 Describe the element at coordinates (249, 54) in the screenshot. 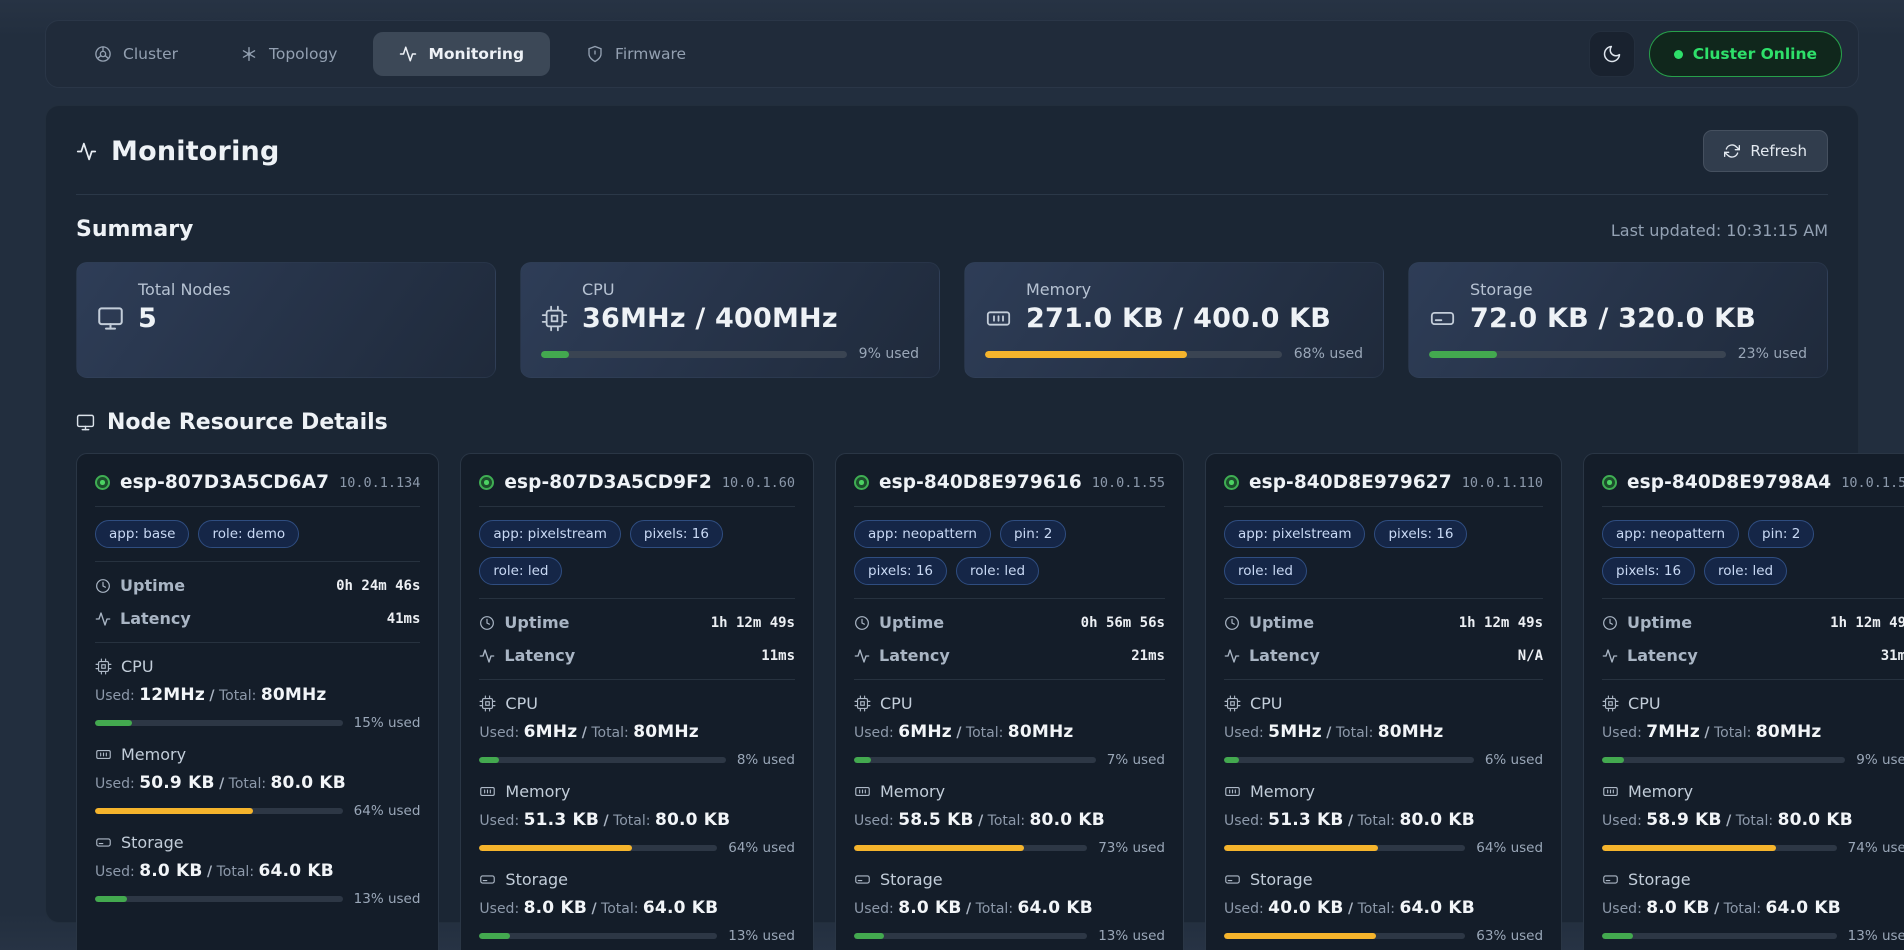

I see `topology-icon` at that location.